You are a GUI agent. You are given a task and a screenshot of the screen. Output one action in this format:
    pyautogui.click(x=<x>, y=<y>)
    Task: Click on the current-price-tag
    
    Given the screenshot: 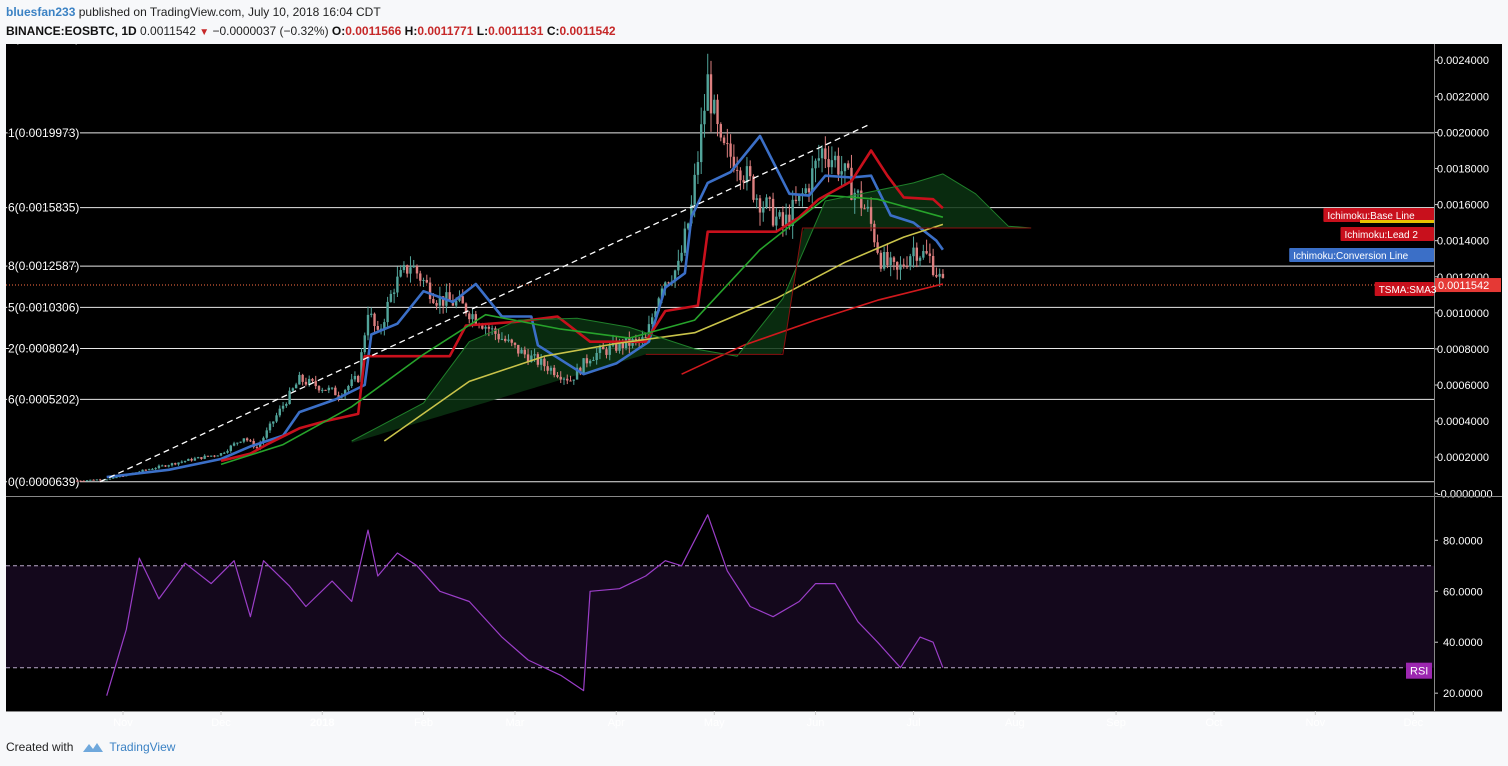 What is the action you would take?
    pyautogui.click(x=1468, y=285)
    